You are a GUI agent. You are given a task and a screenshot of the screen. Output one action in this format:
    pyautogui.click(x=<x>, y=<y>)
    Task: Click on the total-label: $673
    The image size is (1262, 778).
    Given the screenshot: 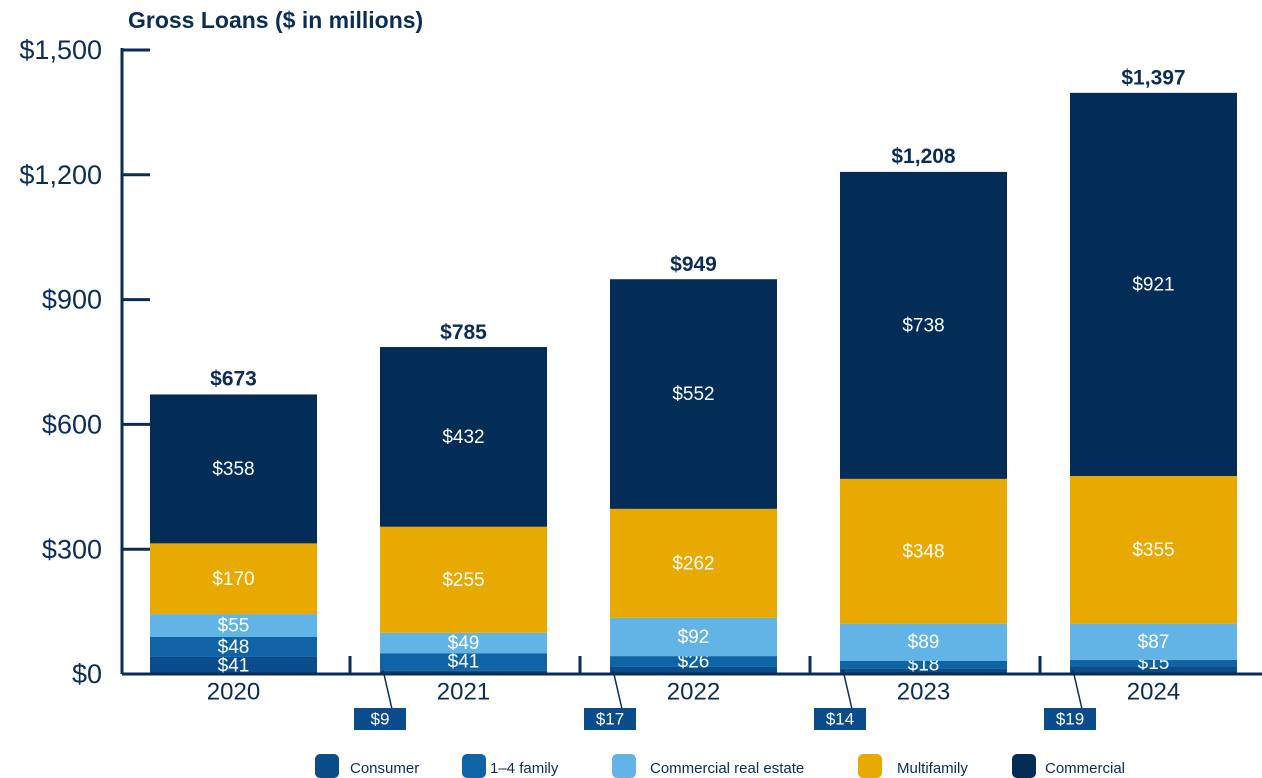 What is the action you would take?
    pyautogui.click(x=233, y=379)
    